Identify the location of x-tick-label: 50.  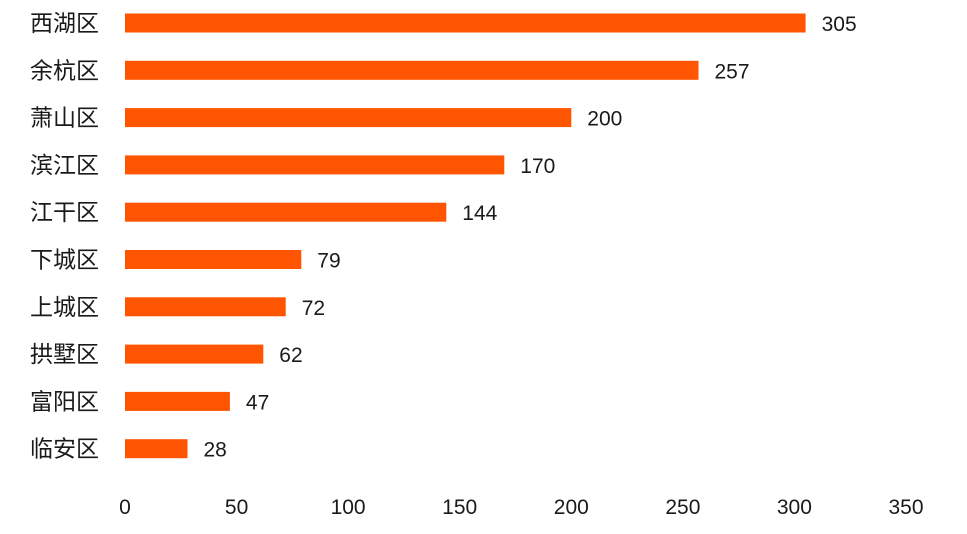
(236, 507).